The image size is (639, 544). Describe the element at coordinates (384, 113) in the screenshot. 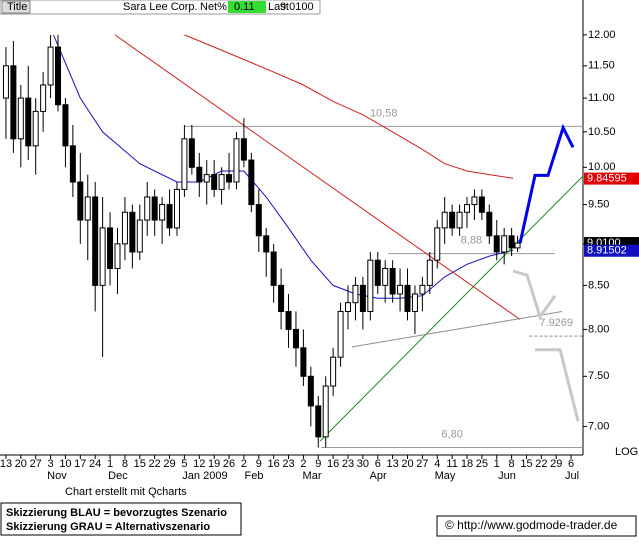

I see `level-label: 10,58` at that location.